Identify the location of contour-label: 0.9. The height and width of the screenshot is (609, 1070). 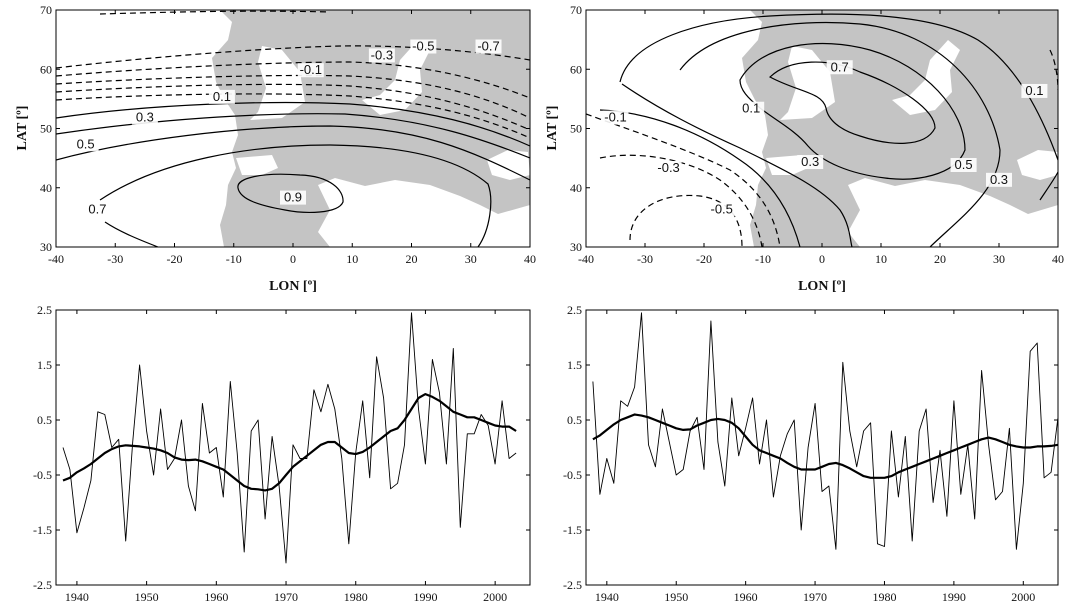
(293, 197).